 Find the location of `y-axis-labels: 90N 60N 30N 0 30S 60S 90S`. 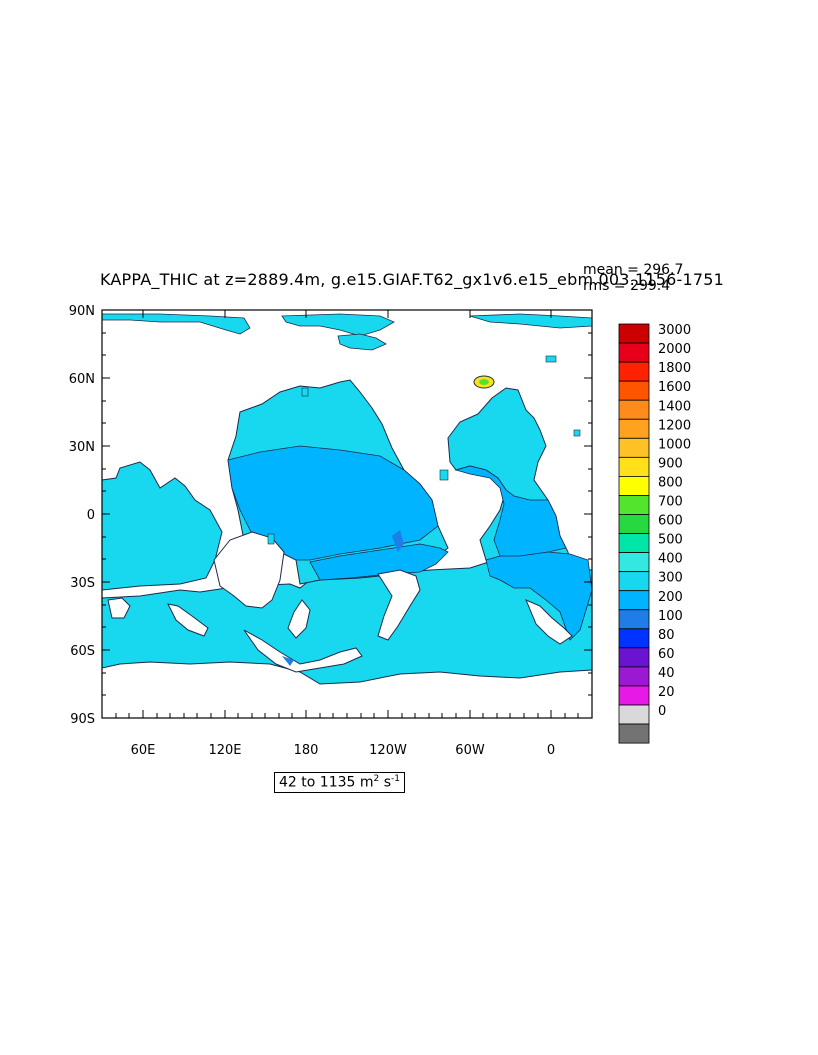

y-axis-labels: 90N 60N 30N 0 30S 60S 90S is located at coordinates (82, 515).